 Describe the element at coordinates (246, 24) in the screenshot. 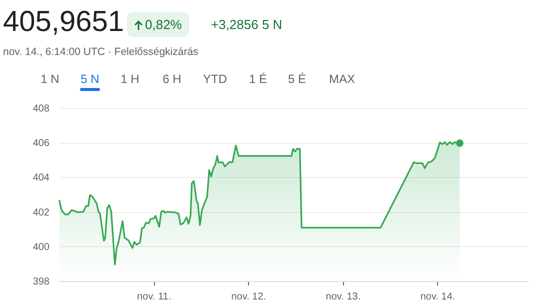

I see `text: +3,2856 5 N` at that location.